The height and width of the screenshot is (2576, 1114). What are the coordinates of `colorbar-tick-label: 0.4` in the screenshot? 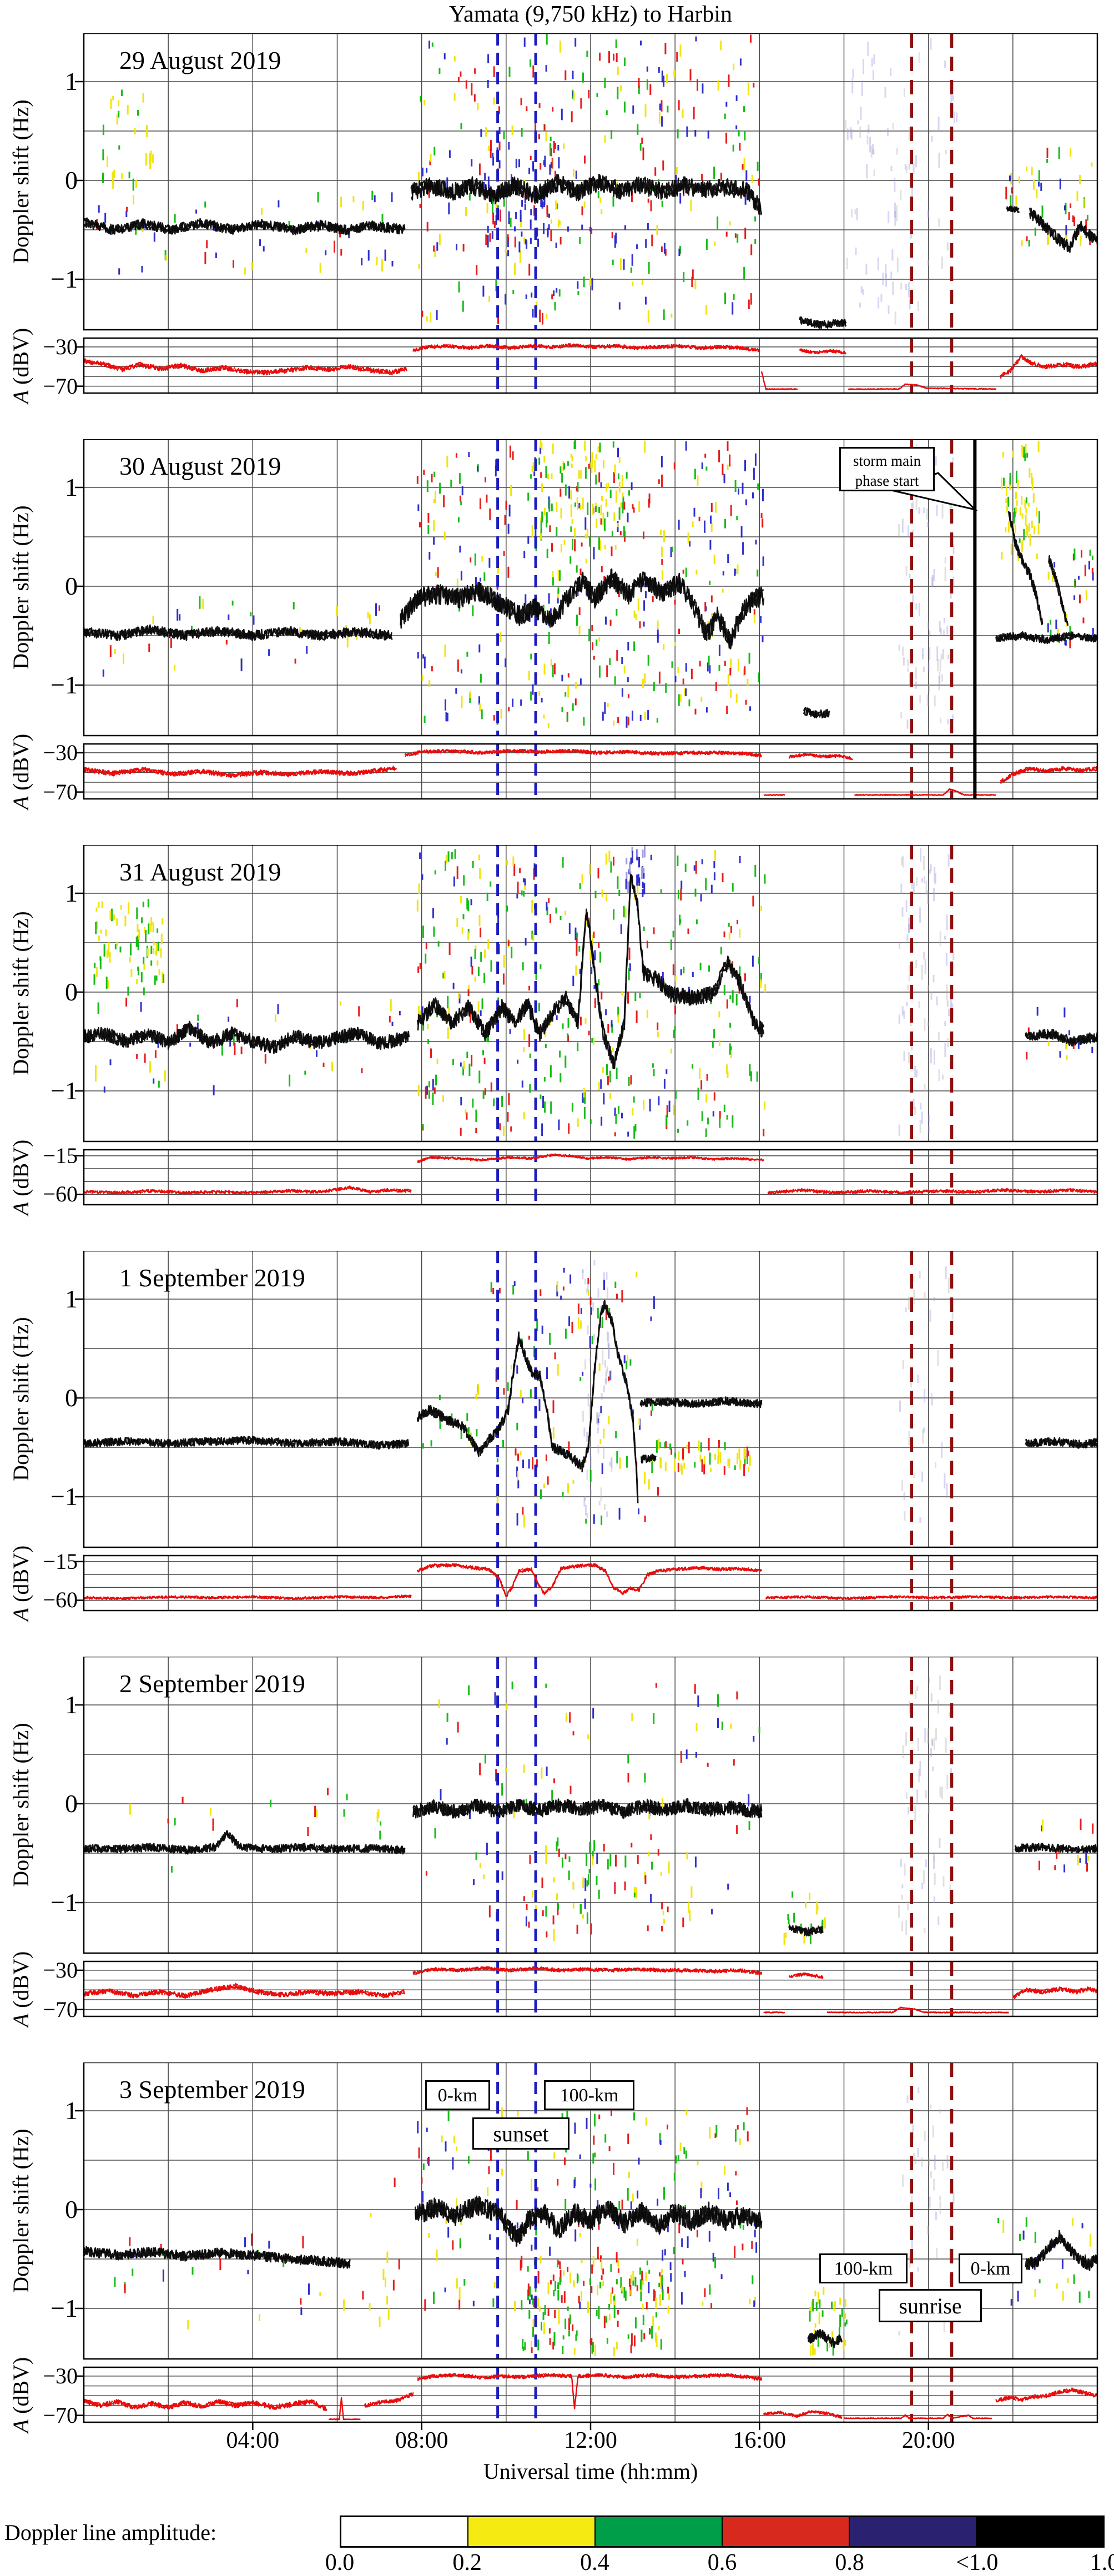 It's located at (594, 2563).